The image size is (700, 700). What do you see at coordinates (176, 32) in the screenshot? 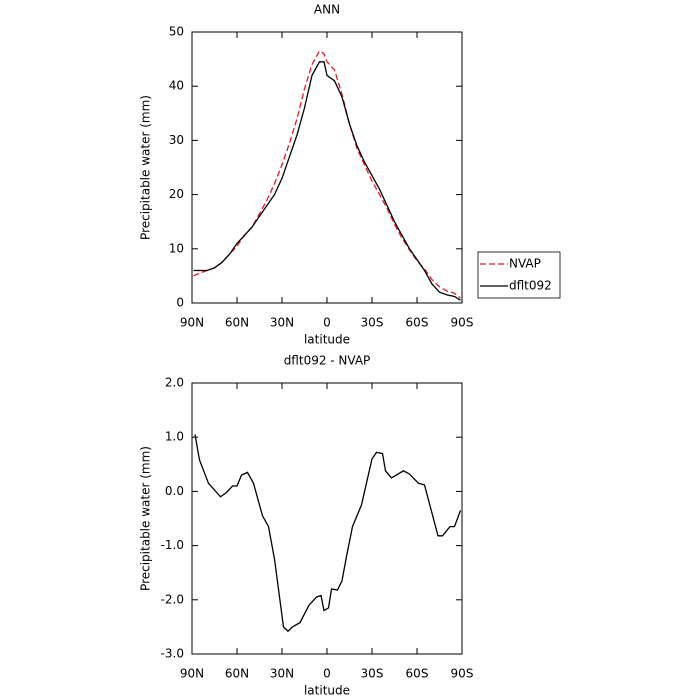
I see `y-tick-label: 50` at bounding box center [176, 32].